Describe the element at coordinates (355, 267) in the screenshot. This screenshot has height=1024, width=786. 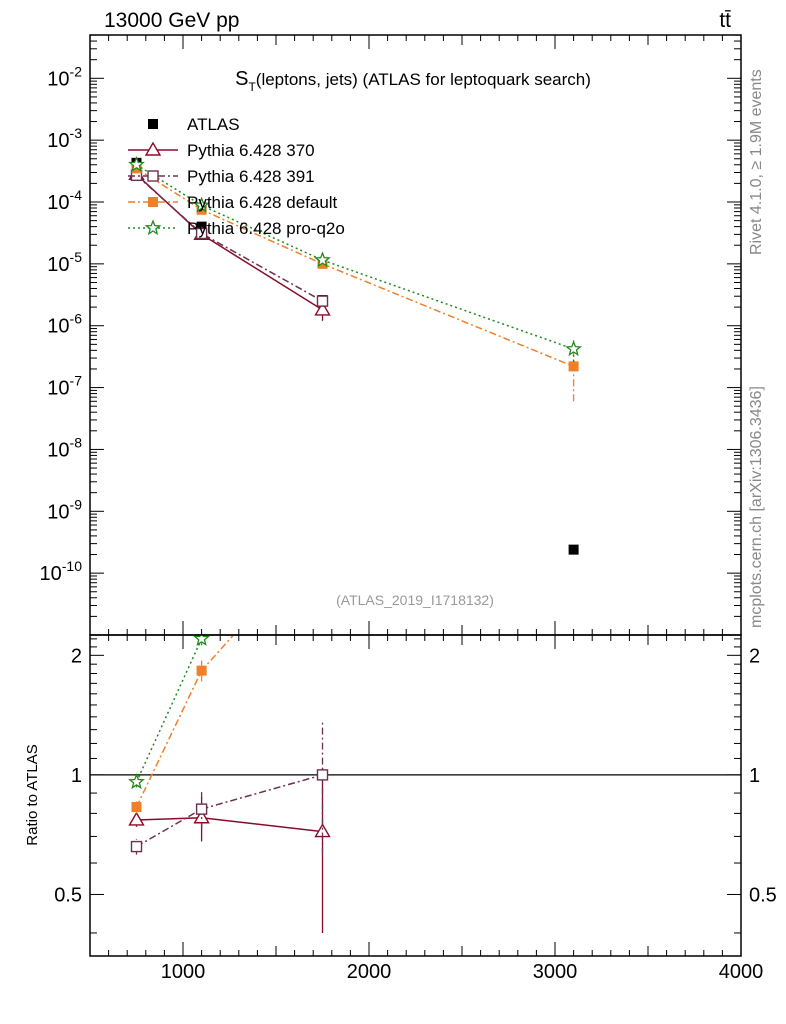
I see `main-series-line` at that location.